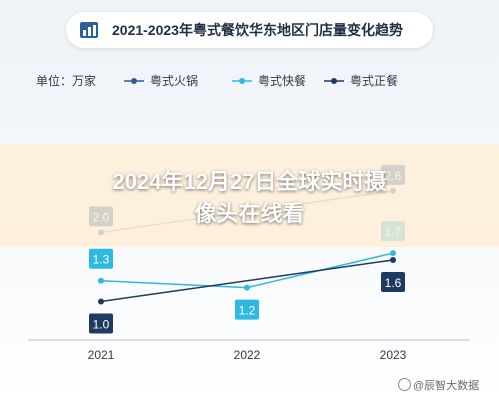 This screenshot has width=499, height=403. Describe the element at coordinates (89, 30) in the screenshot. I see `chart-title-icon` at that location.